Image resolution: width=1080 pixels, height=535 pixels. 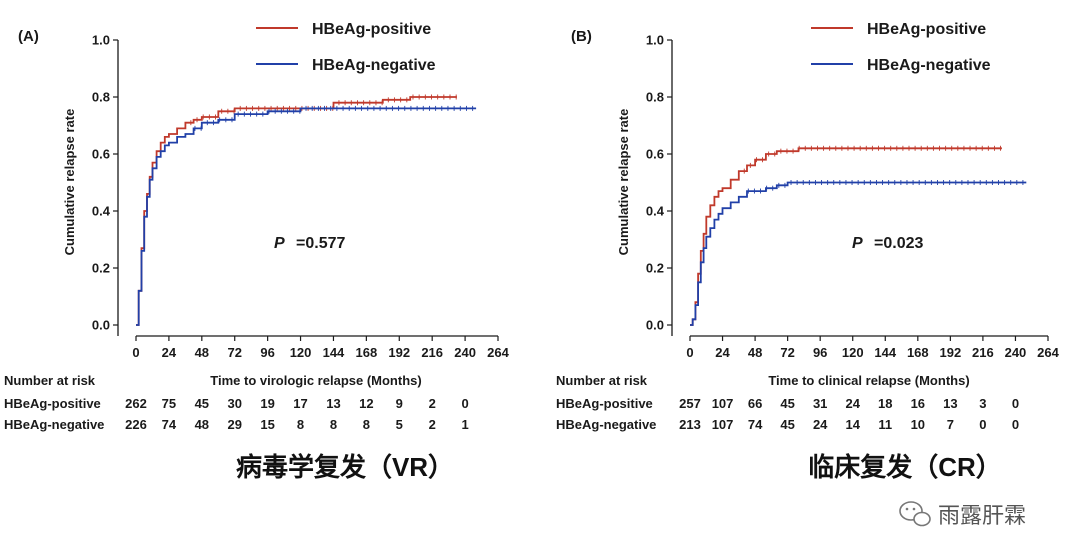 What do you see at coordinates (915, 514) in the screenshot?
I see `wechat-icon` at bounding box center [915, 514].